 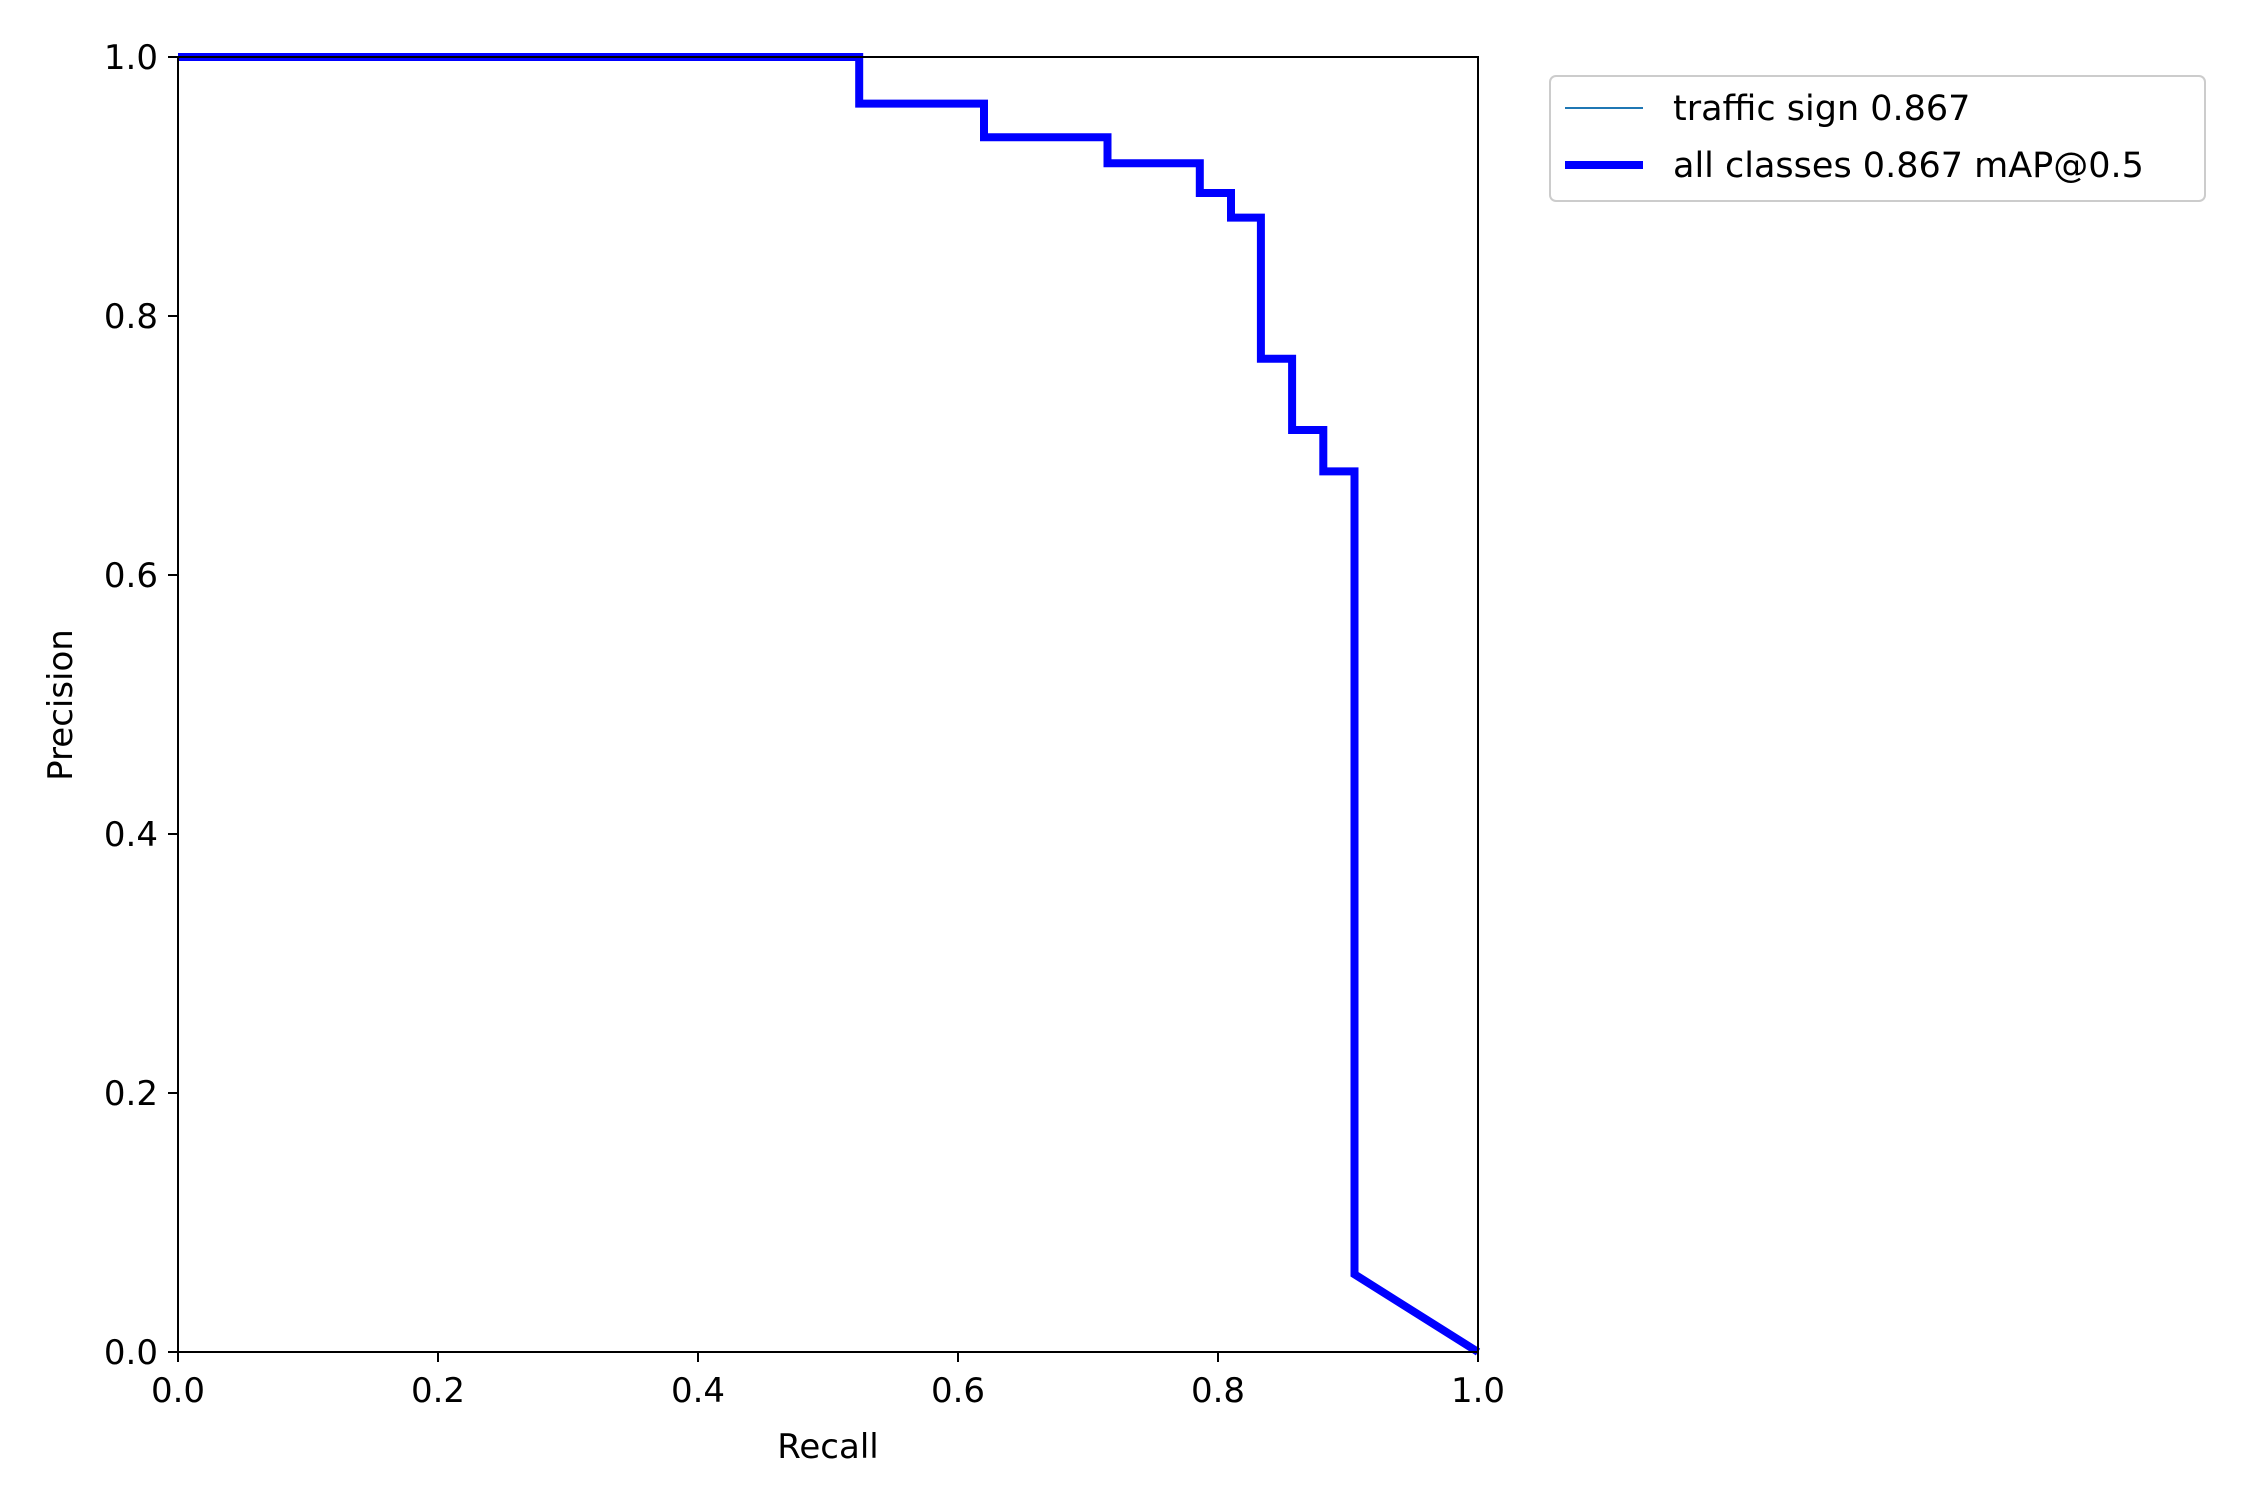 What do you see at coordinates (141, 705) in the screenshot?
I see `y-axis-ticks: 0.0 0.2 0.4 0.6 0.8 1.0` at bounding box center [141, 705].